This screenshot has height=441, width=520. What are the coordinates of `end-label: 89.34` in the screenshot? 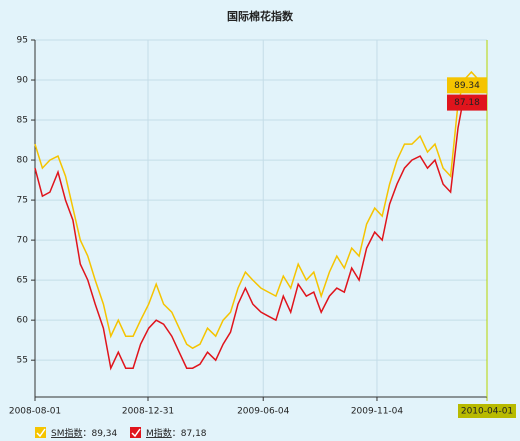 It's located at (467, 86).